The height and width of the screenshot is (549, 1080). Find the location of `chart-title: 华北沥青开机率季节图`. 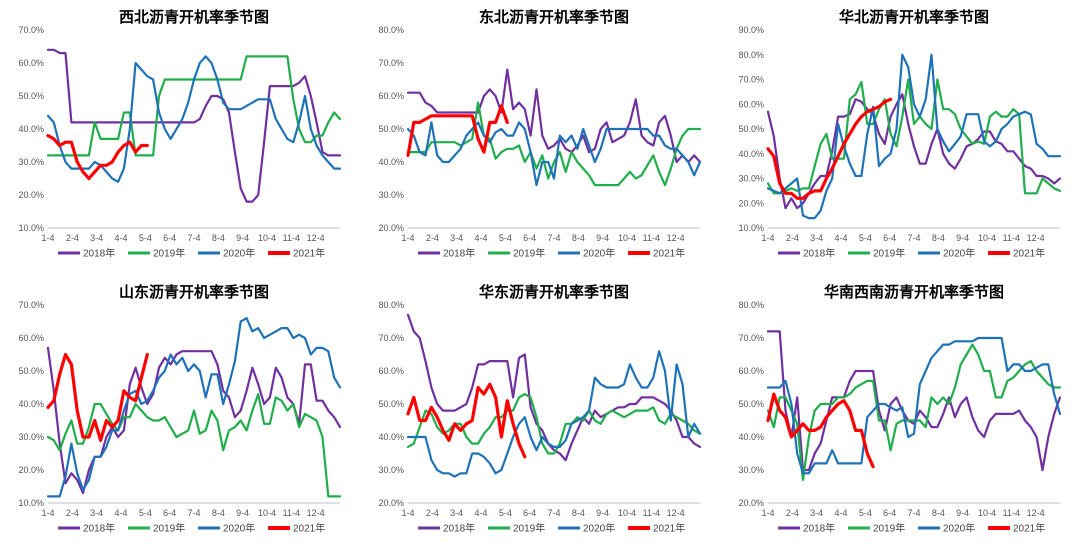

chart-title: 华北沥青开机率季节图 is located at coordinates (914, 17).